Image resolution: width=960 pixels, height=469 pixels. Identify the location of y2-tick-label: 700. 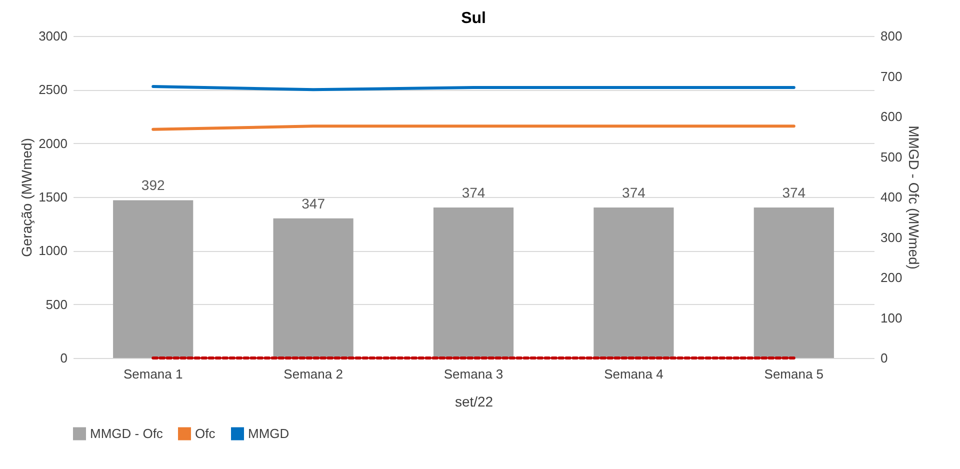
(891, 76).